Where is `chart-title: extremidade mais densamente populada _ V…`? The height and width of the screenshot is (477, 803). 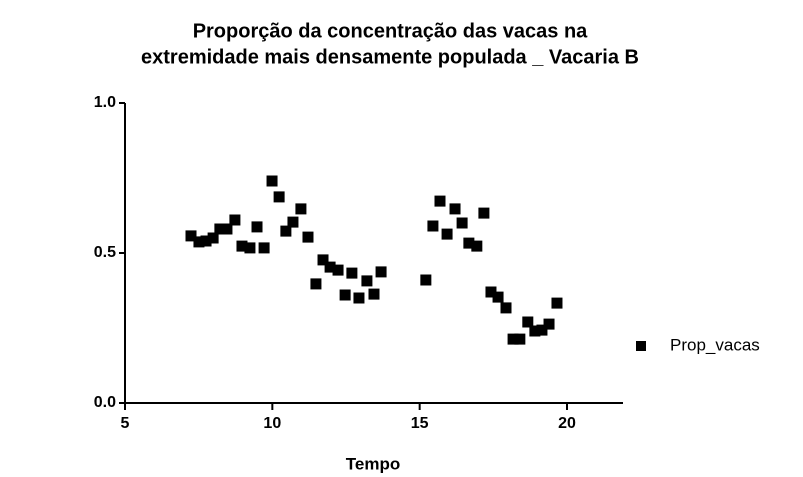
chart-title: extremidade mais densamente populada _ V… is located at coordinates (390, 57).